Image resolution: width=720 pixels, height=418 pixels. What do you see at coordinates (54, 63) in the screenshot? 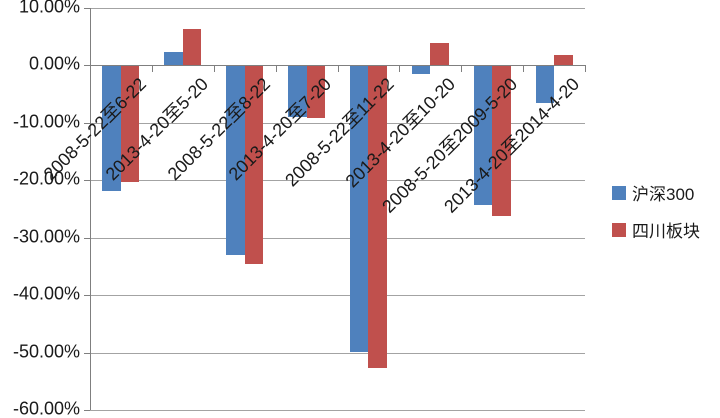
I see `y-tick-label: 0.00%` at bounding box center [54, 63].